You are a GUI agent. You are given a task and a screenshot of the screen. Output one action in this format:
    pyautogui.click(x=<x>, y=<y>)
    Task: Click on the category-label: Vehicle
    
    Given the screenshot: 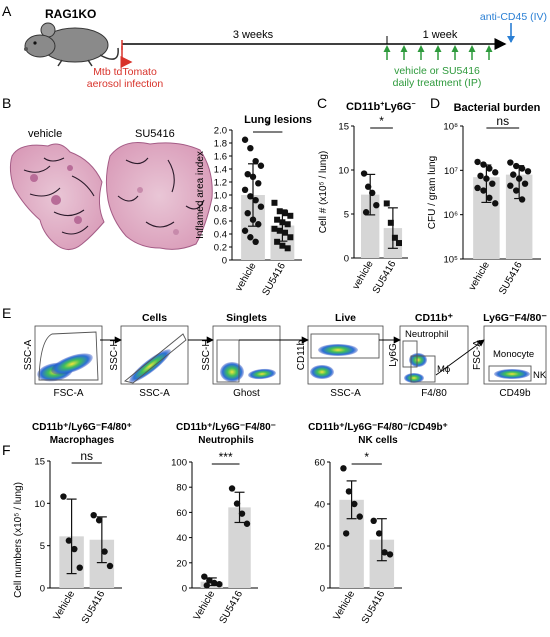 What is the action you would take?
    pyautogui.click(x=205, y=606)
    